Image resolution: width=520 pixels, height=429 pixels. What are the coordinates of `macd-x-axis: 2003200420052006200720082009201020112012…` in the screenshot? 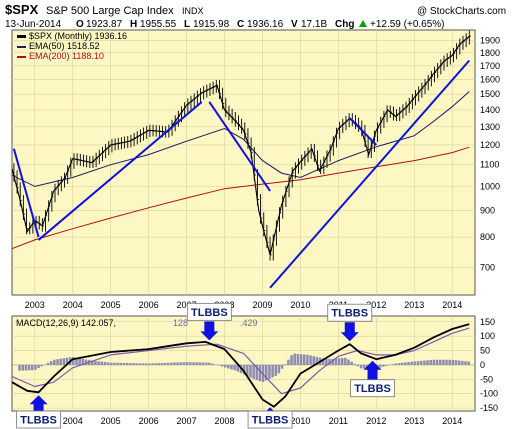 It's located at (243, 421).